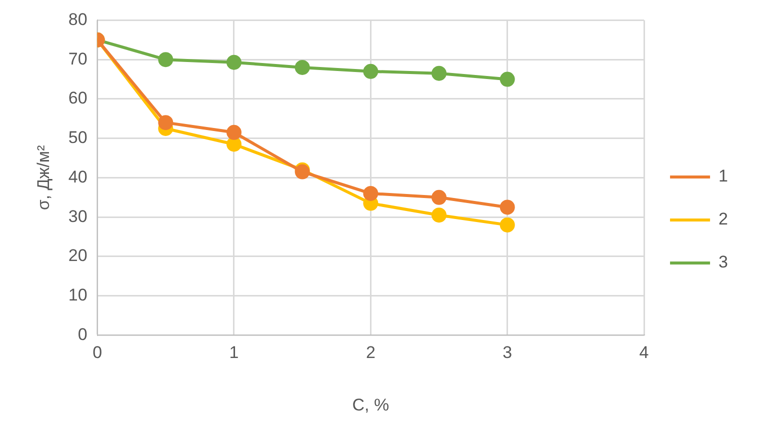 The height and width of the screenshot is (430, 778). What do you see at coordinates (78, 138) in the screenshot?
I see `y-tick-label: 50` at bounding box center [78, 138].